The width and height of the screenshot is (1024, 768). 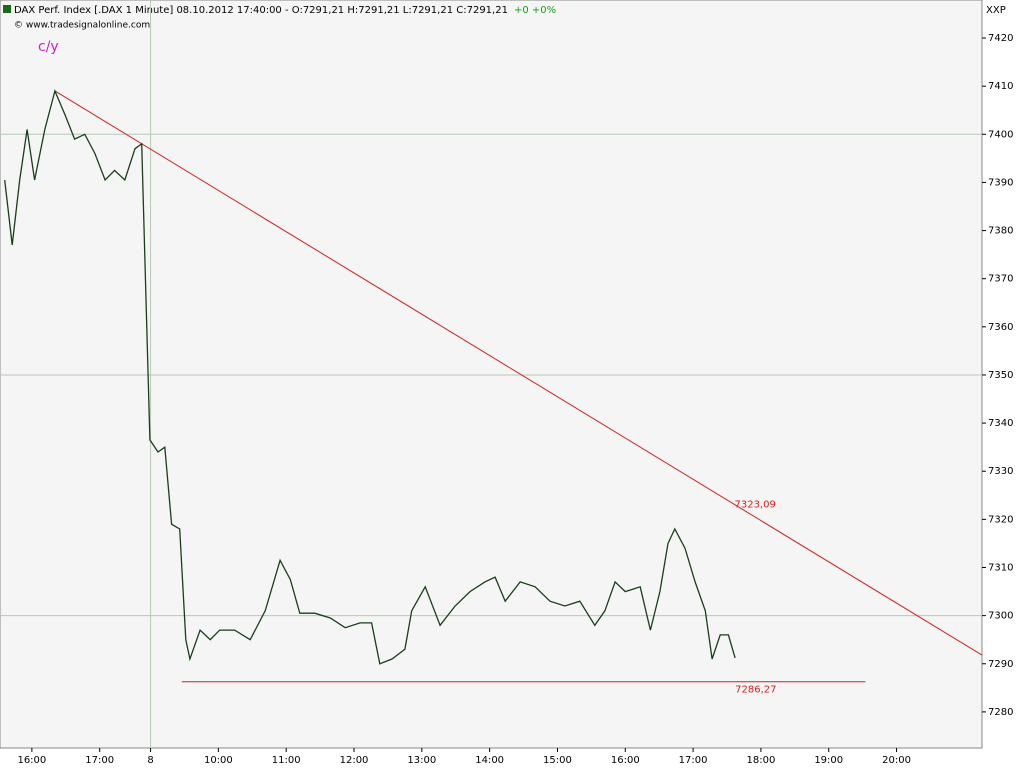 I want to click on y-tick-label: 7320, so click(x=1000, y=519).